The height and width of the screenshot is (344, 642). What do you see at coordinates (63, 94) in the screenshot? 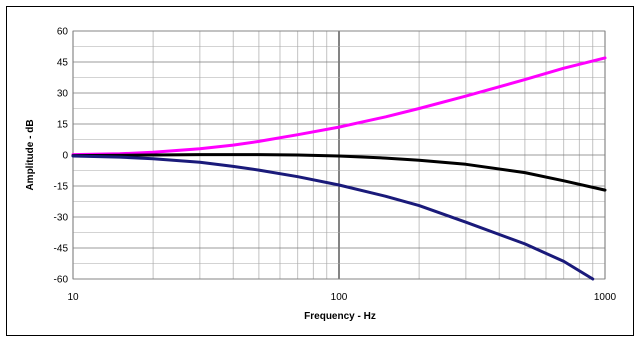
I see `y-tick-label: 30` at bounding box center [63, 94].